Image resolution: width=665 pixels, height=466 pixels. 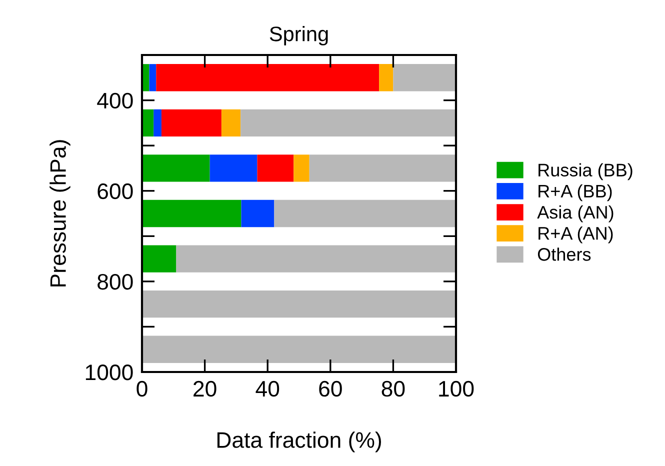 What do you see at coordinates (456, 388) in the screenshot?
I see `x-tick-label: 100` at bounding box center [456, 388].